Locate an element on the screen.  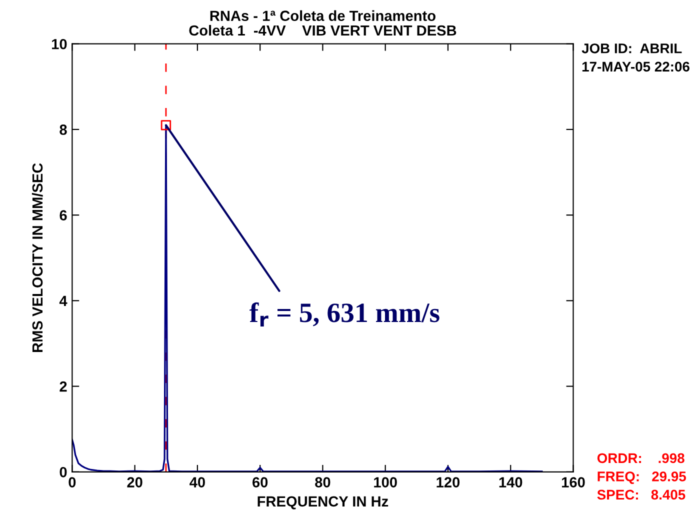
x-tick-label: 0 is located at coordinates (72, 482).